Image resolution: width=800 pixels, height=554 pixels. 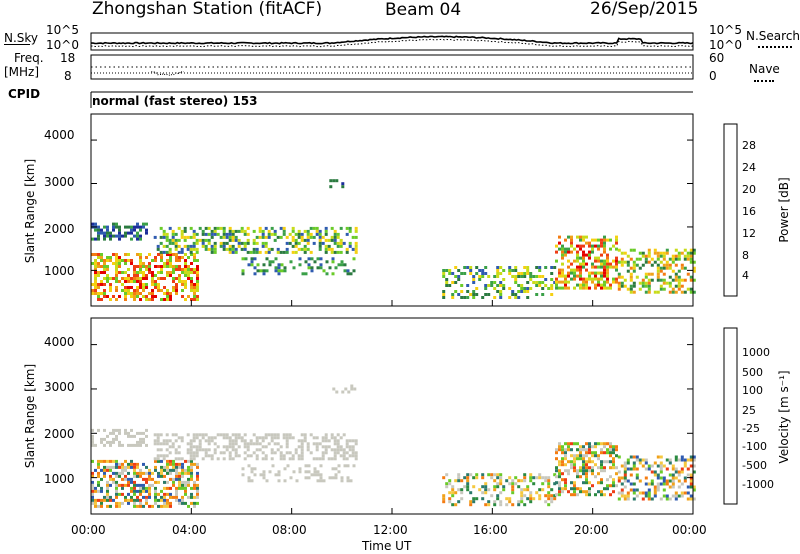 What do you see at coordinates (490, 530) in the screenshot?
I see `x-tick: 16:00` at bounding box center [490, 530].